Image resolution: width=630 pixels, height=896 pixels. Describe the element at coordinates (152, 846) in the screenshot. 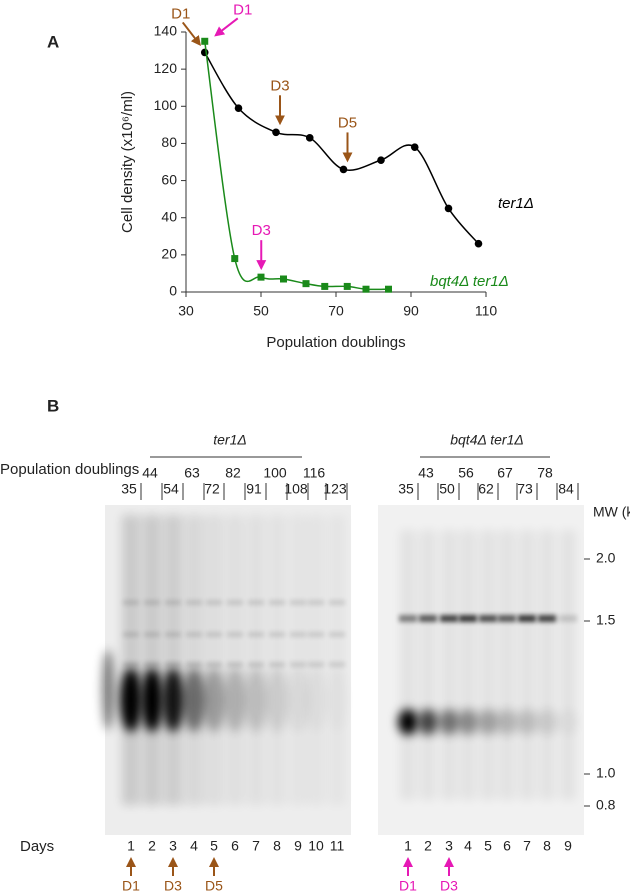

I see `day-label: 2` at that location.